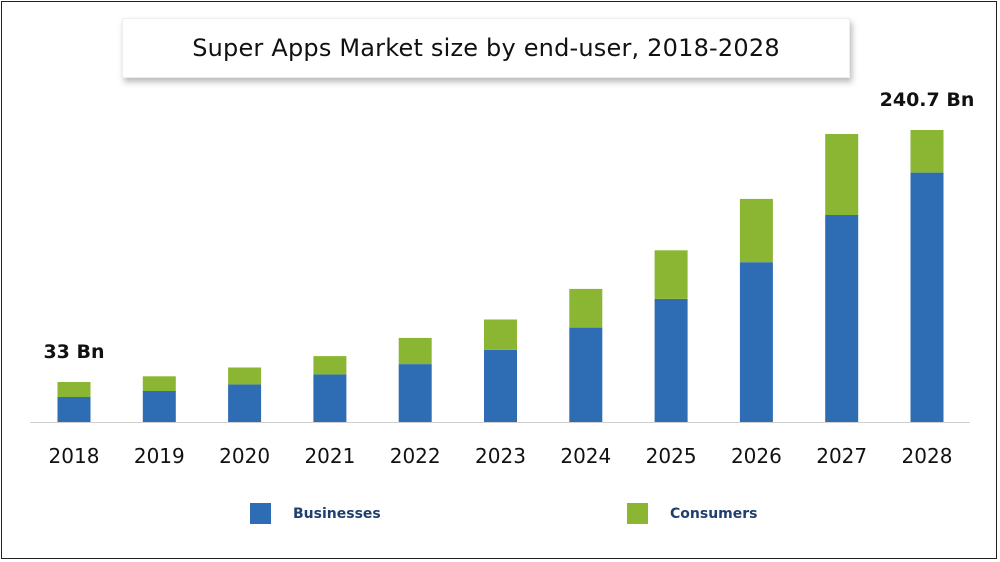  I want to click on bar-consumers-2024, so click(586, 308).